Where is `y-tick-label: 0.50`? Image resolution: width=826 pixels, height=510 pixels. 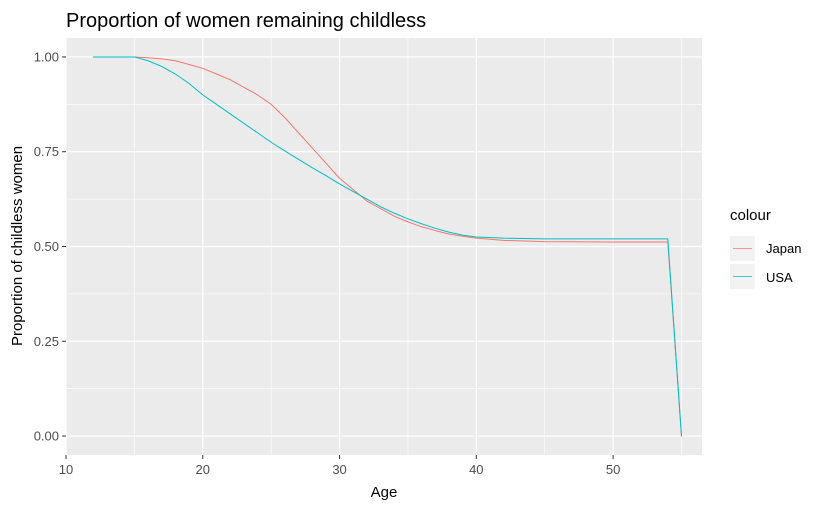
y-tick-label: 0.50 is located at coordinates (46, 246).